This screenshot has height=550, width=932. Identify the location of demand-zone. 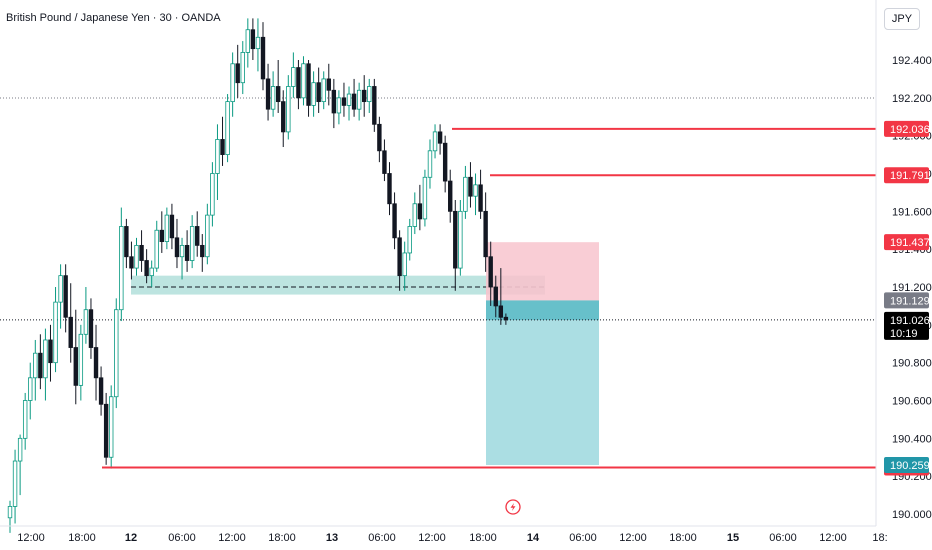
(338, 285).